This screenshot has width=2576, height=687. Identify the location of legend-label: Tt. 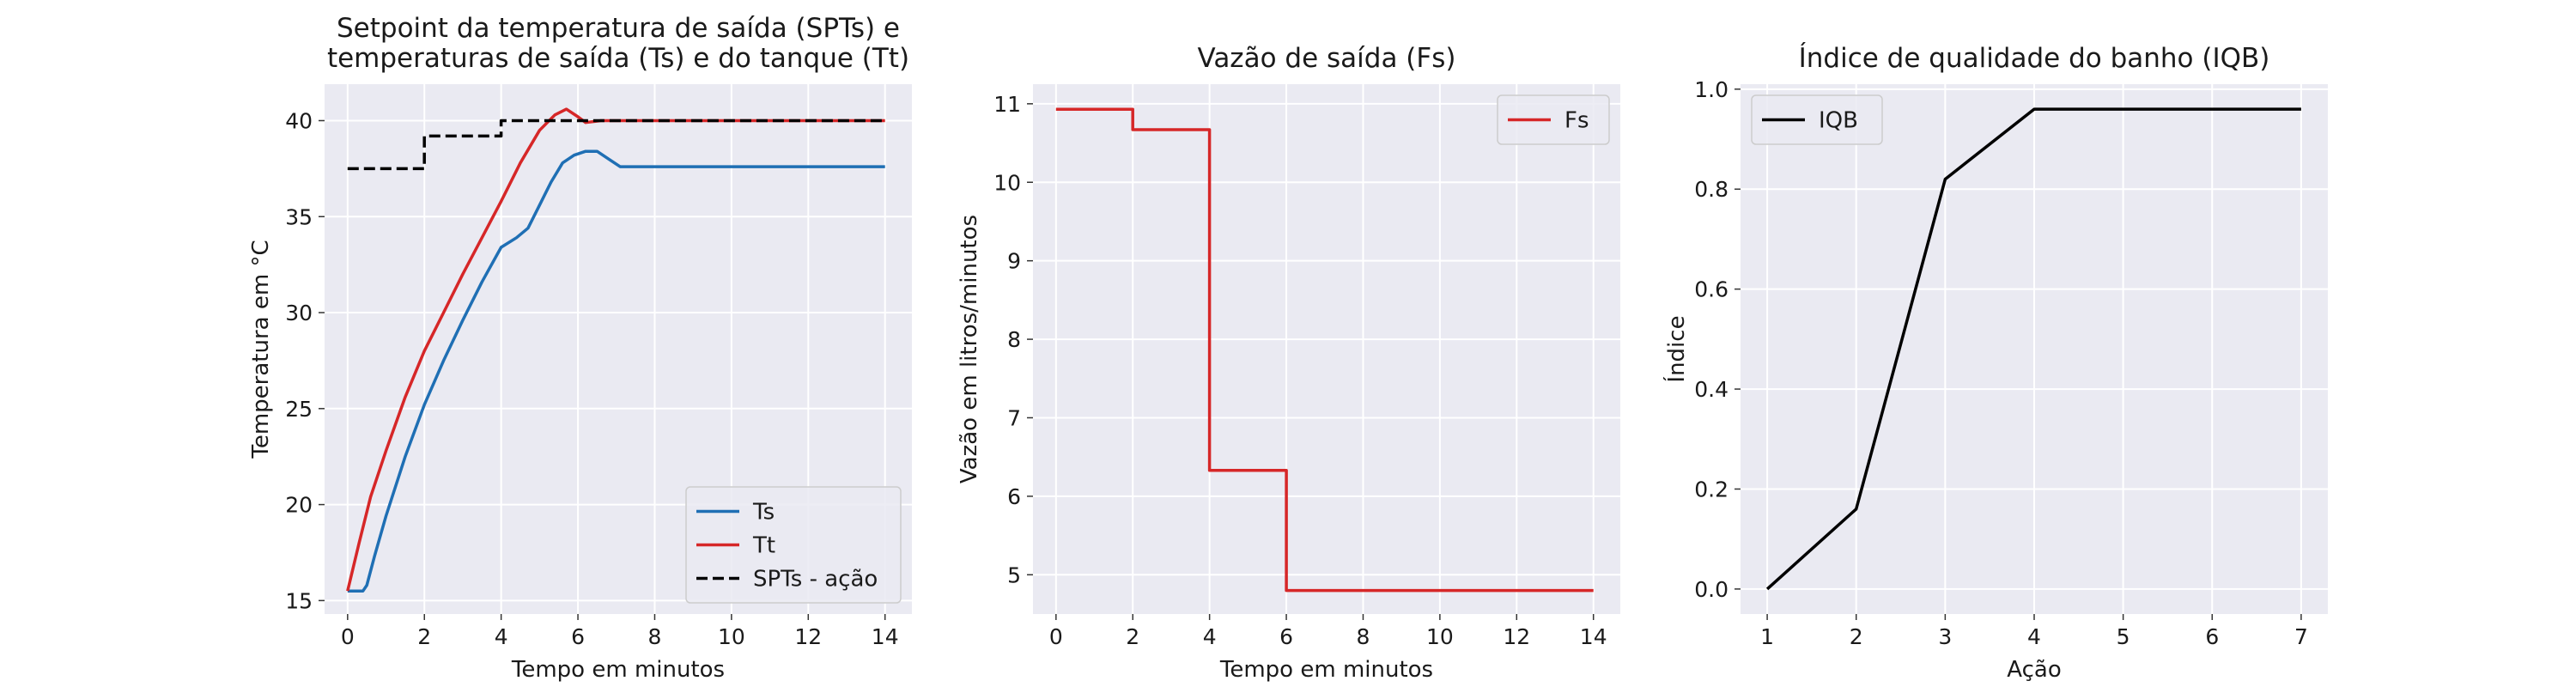
(764, 546).